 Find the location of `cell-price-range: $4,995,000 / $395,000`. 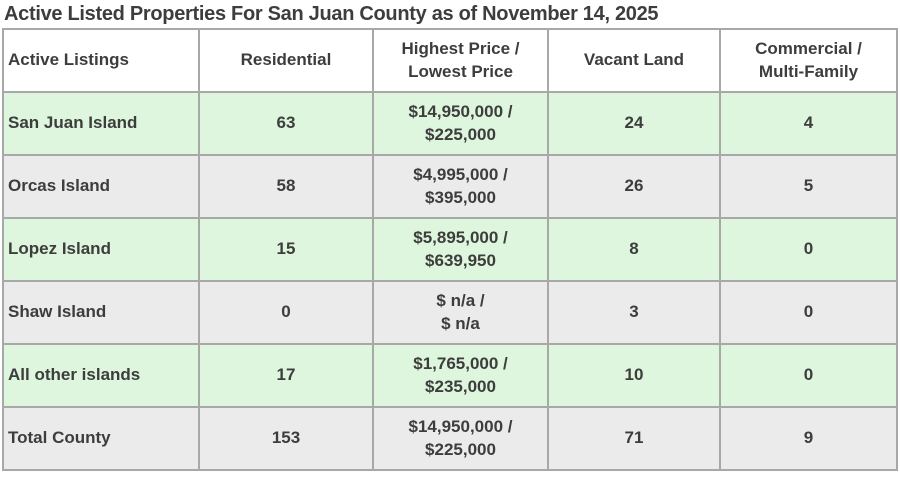

cell-price-range: $4,995,000 / $395,000 is located at coordinates (460, 186).